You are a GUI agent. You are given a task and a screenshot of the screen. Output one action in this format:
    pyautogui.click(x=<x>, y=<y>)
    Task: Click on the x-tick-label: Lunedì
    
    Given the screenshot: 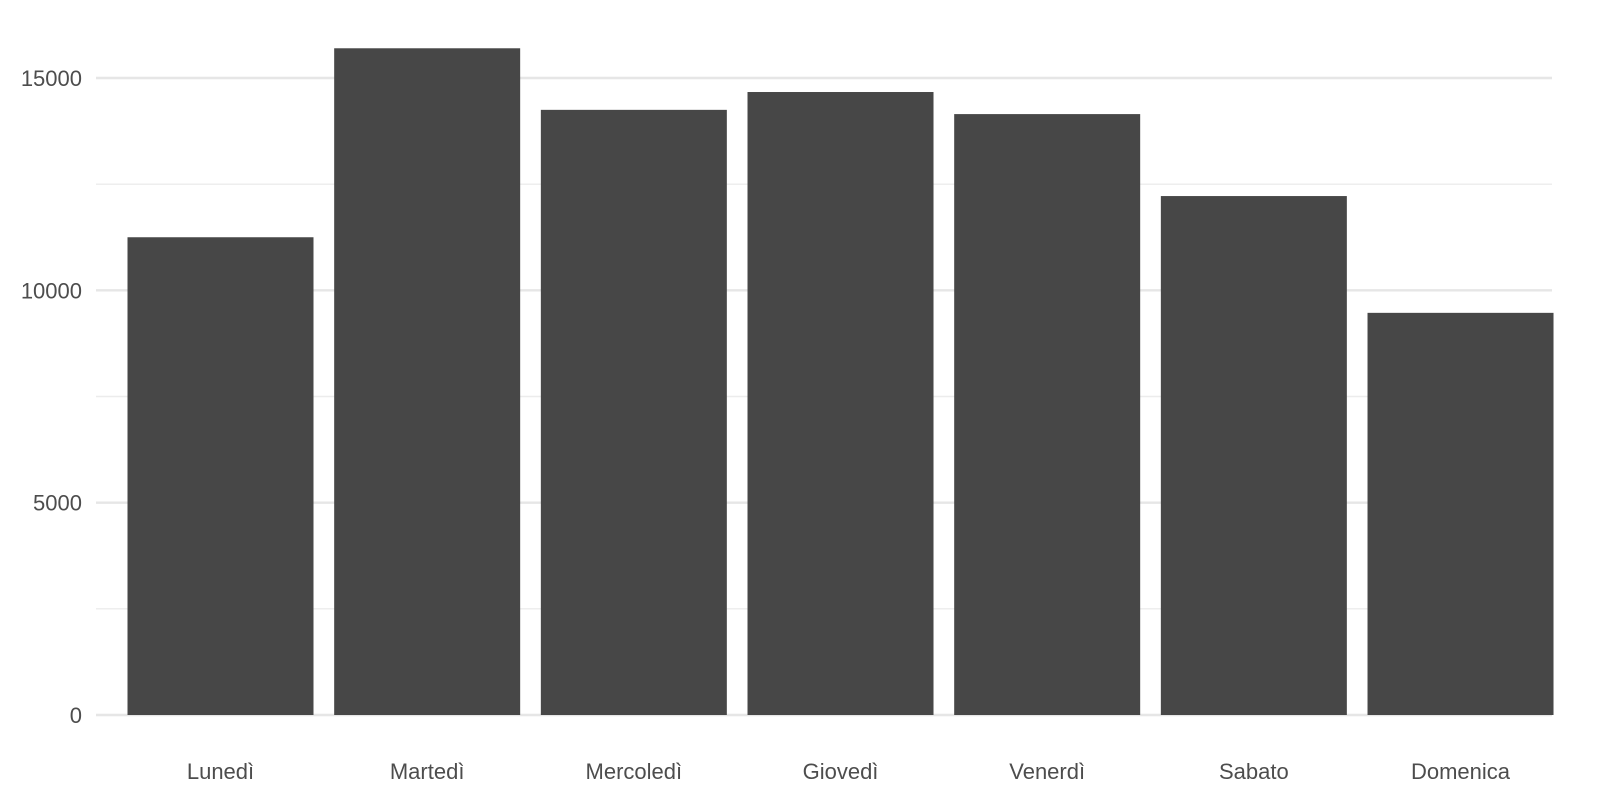 What is the action you would take?
    pyautogui.click(x=220, y=771)
    